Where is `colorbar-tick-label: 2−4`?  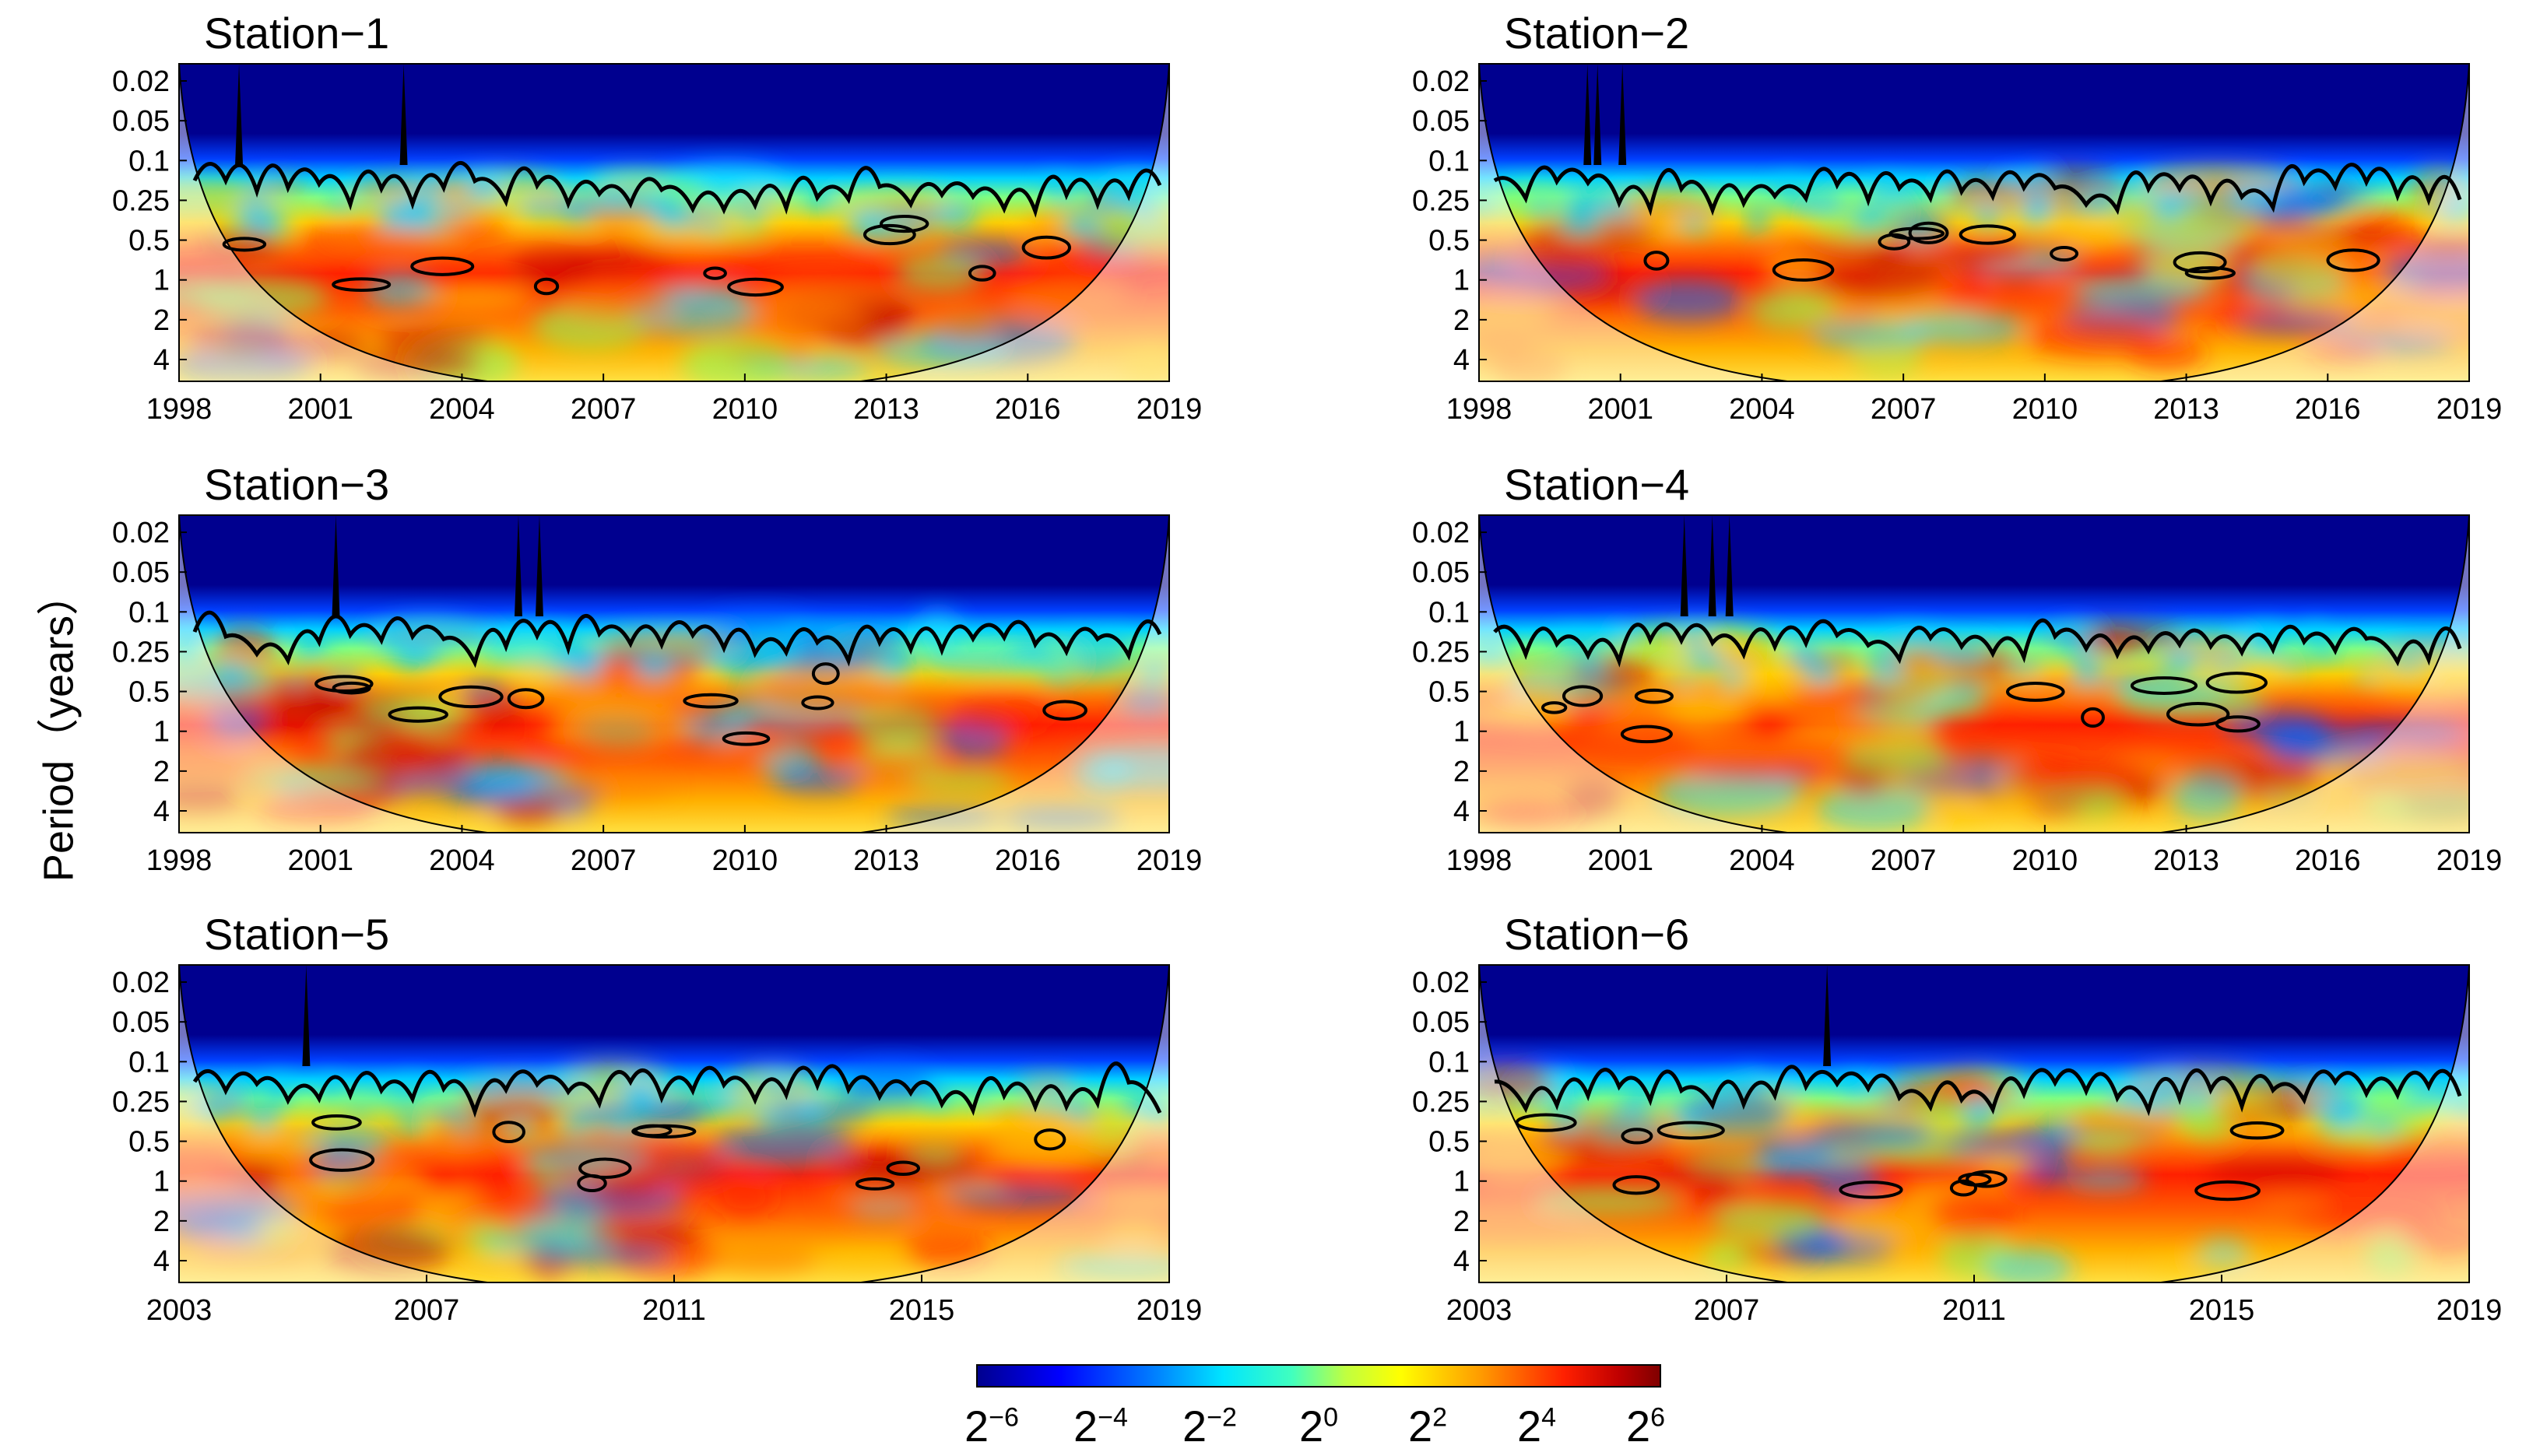 colorbar-tick-label: 2−4 is located at coordinates (1100, 1426).